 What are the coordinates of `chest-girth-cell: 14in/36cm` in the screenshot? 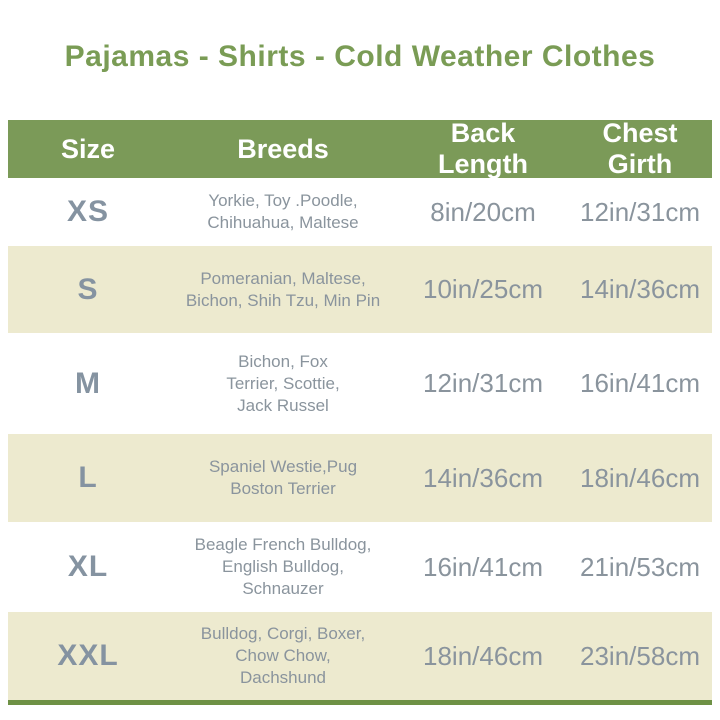 It's located at (640, 289).